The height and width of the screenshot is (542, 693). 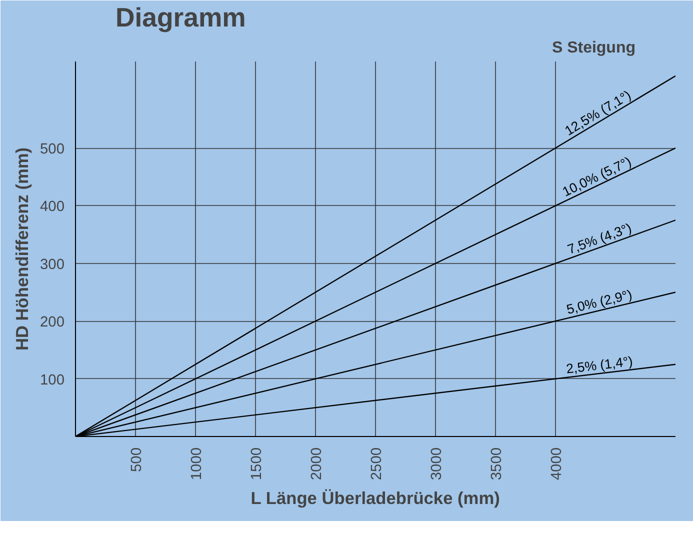 What do you see at coordinates (600, 238) in the screenshot?
I see `text: 7,5% (4,3°)` at bounding box center [600, 238].